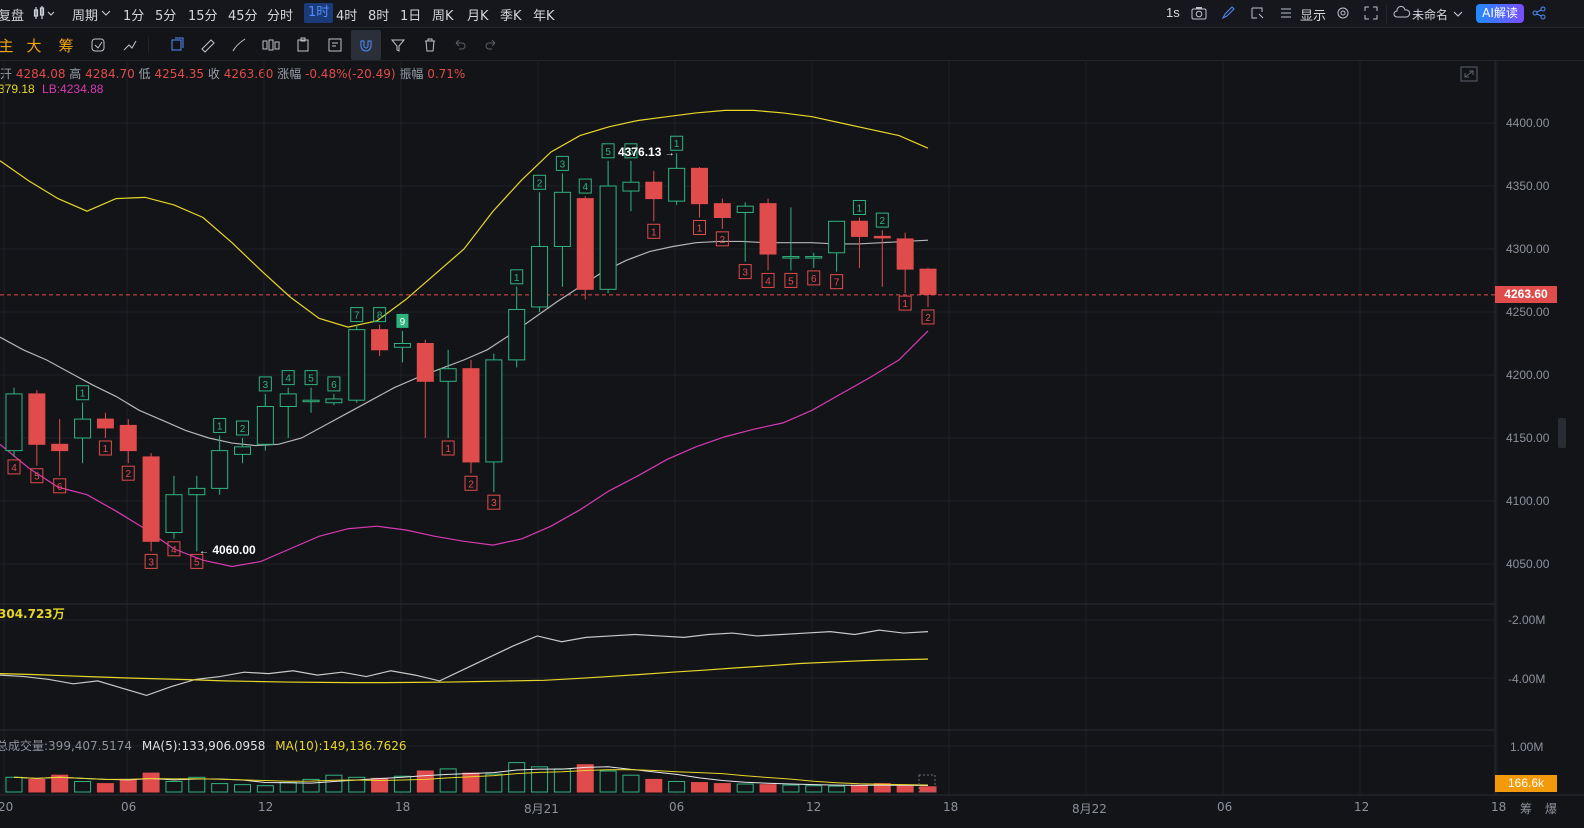  I want to click on volume-ma5-line, so click(471, 776).